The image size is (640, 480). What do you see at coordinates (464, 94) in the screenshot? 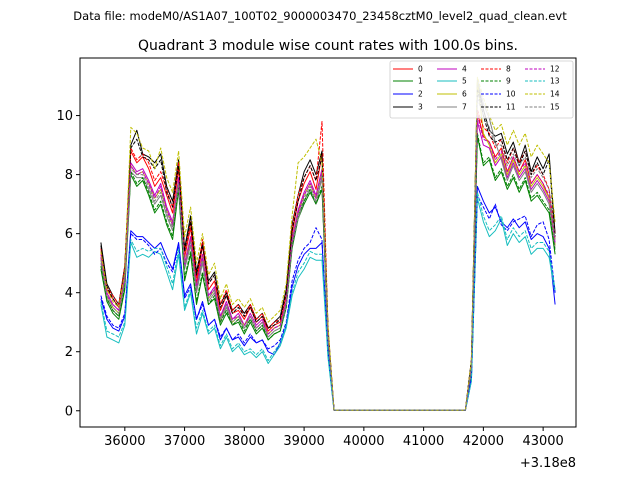
I see `legend-label-6: 6` at bounding box center [464, 94].